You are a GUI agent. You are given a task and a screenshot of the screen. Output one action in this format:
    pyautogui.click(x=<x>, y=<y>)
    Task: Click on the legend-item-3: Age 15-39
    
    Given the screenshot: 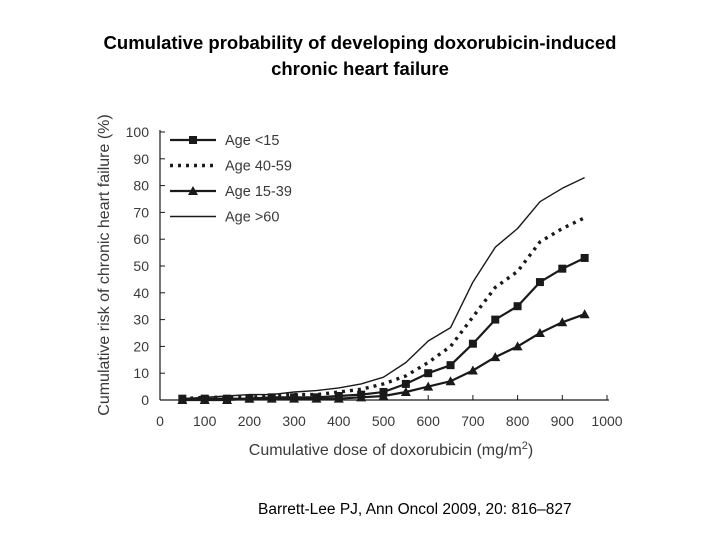 What is the action you would take?
    pyautogui.click(x=231, y=192)
    